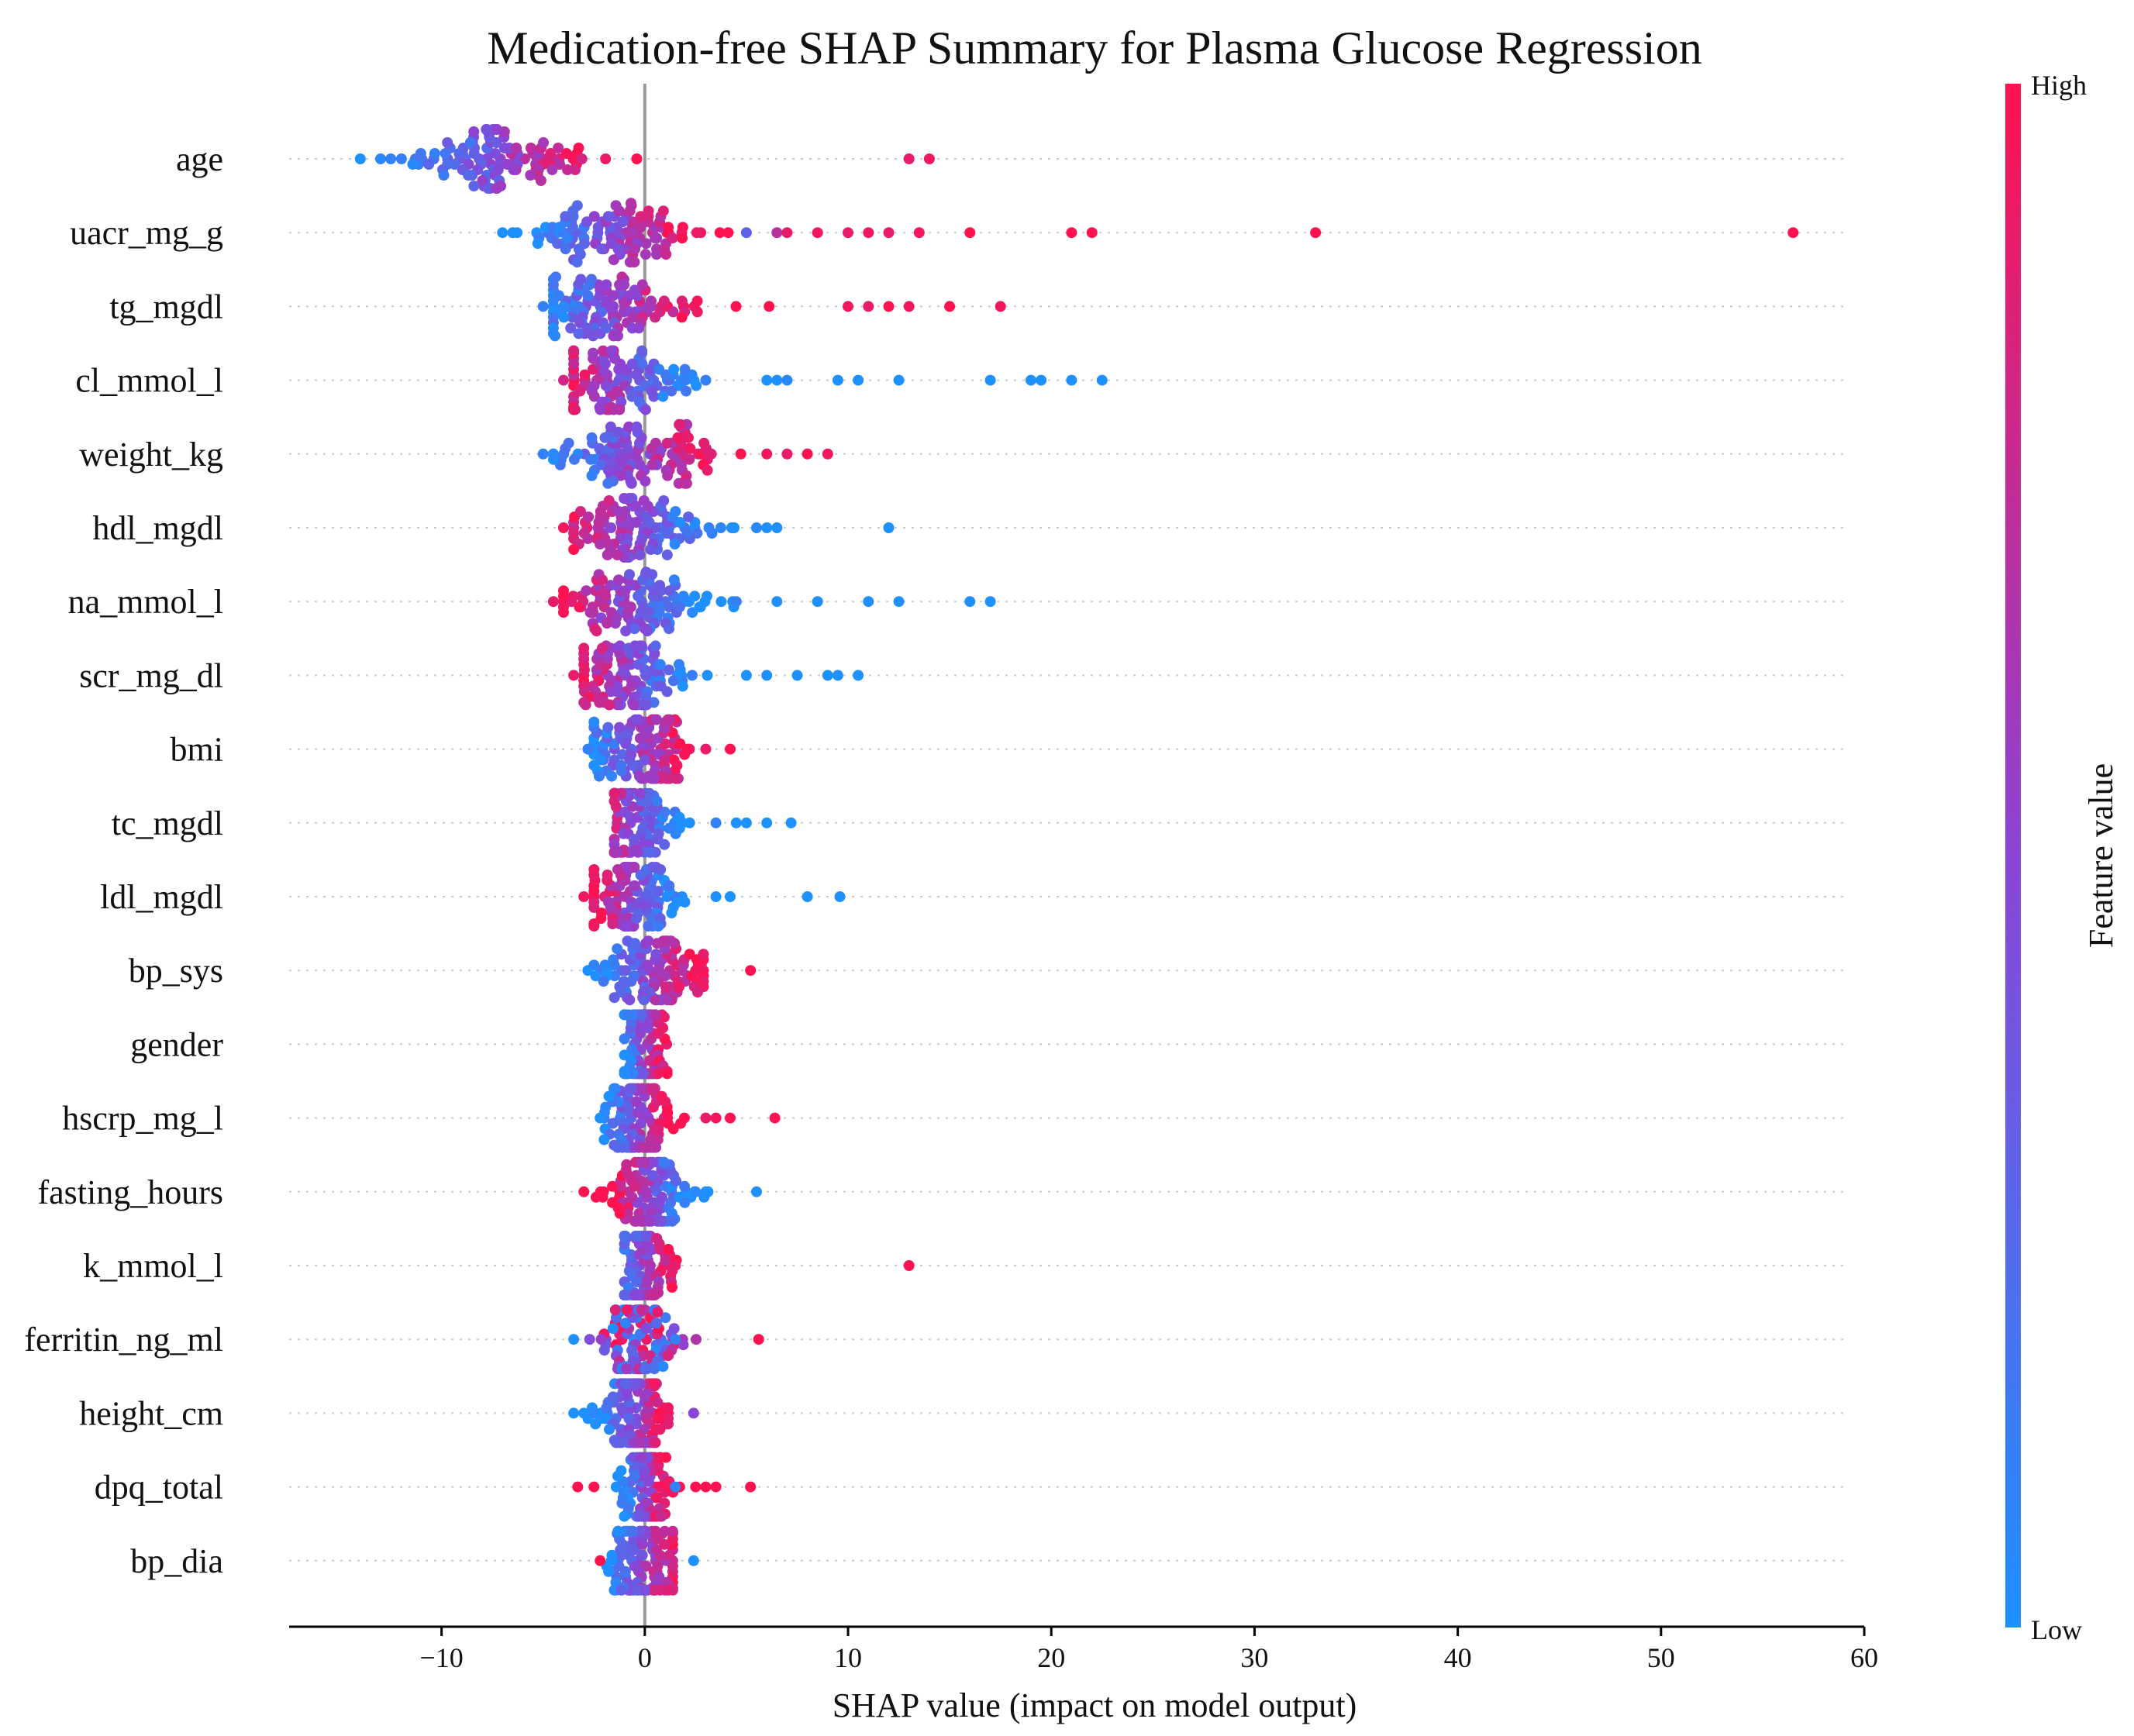 The image size is (2134, 1736). Describe the element at coordinates (584, 1191) in the screenshot. I see `shap-point-fasting_hours` at that location.